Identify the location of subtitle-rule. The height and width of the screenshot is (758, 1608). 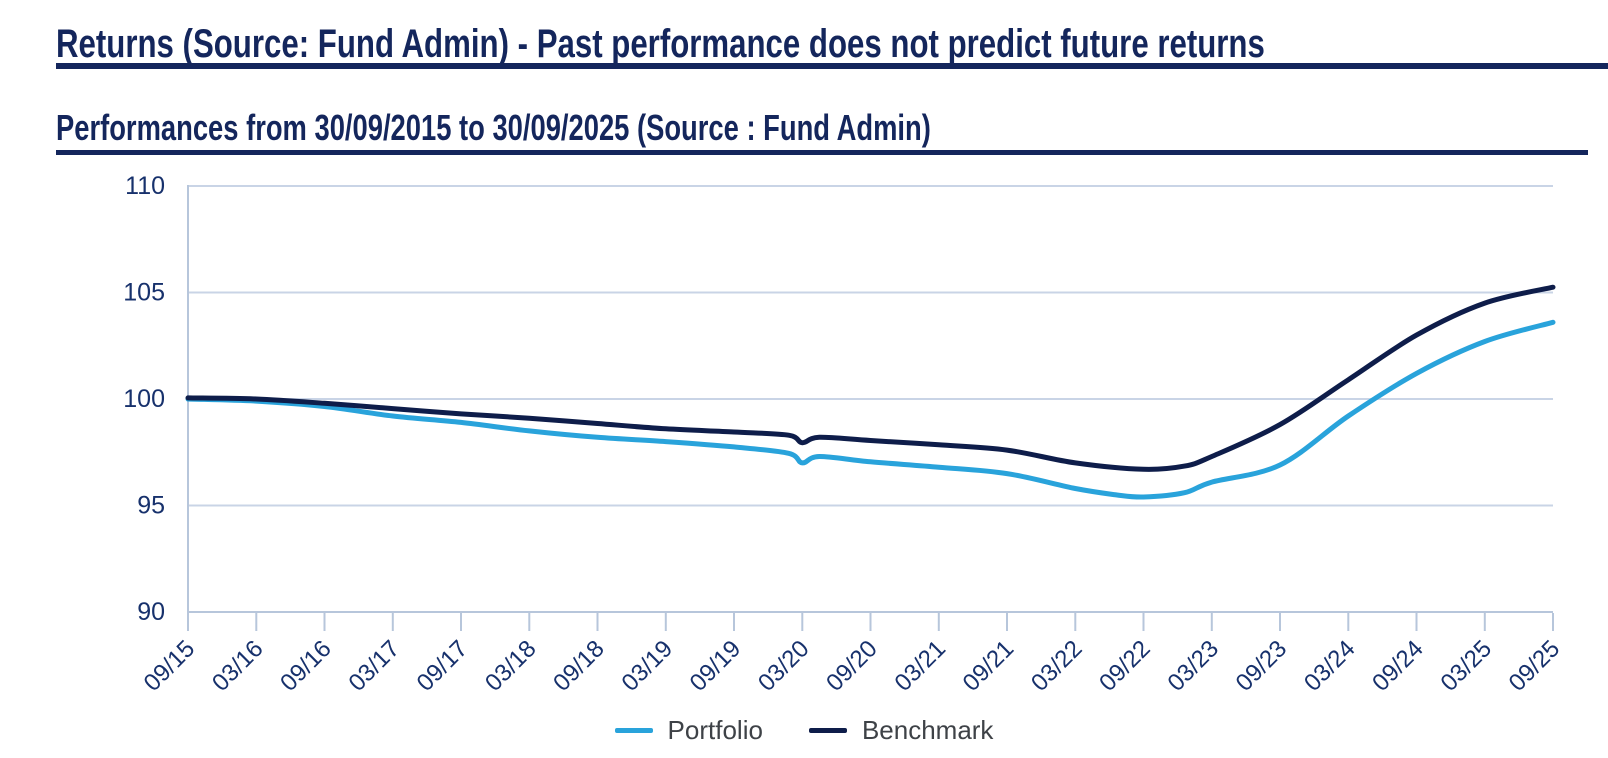
(822, 152).